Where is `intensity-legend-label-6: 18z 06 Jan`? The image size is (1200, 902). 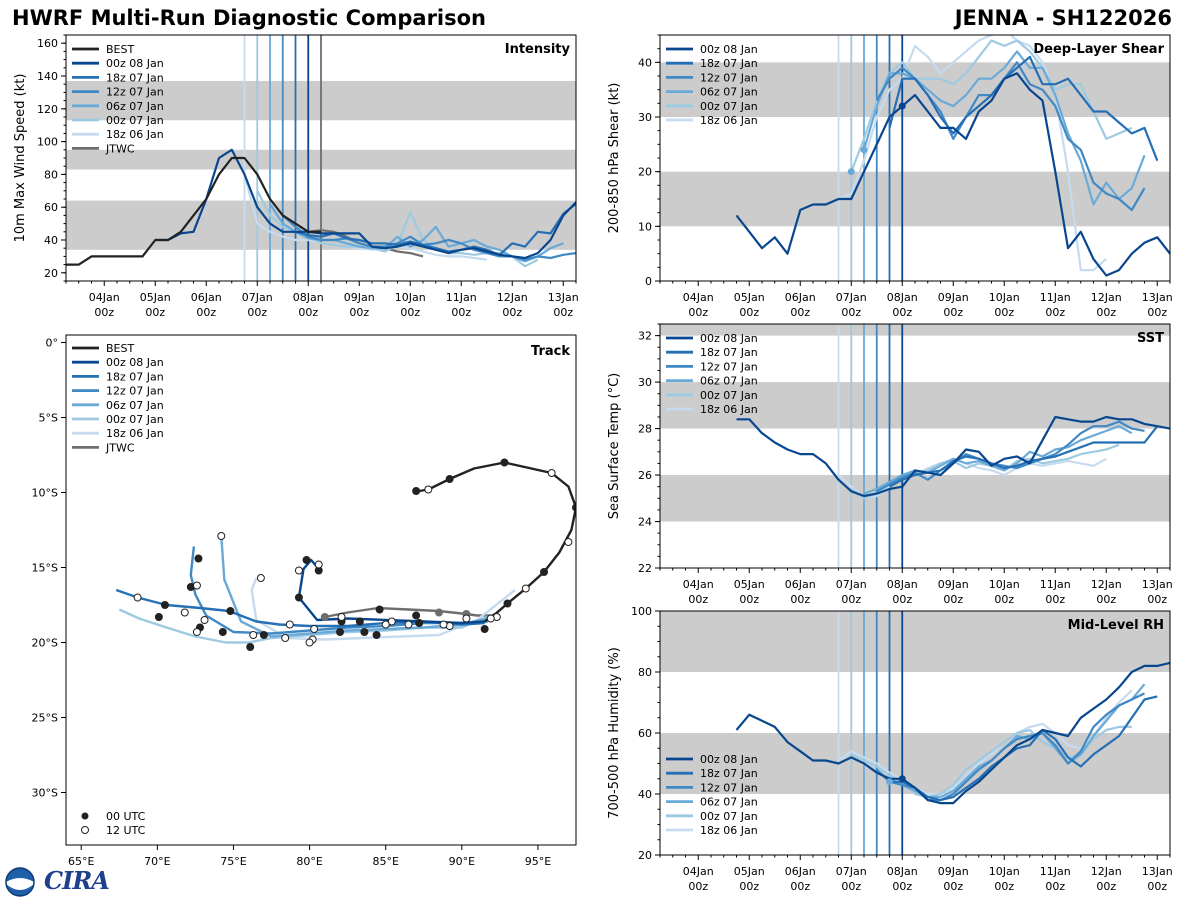
intensity-legend-label-6: 18z 06 Jan is located at coordinates (135, 134).